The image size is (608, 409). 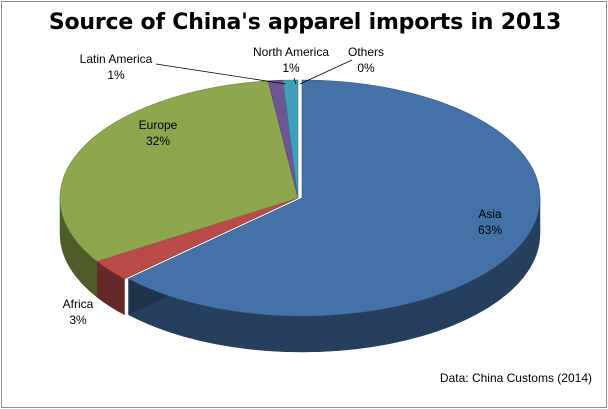 What do you see at coordinates (78, 320) in the screenshot?
I see `value-label-africa: 3%` at bounding box center [78, 320].